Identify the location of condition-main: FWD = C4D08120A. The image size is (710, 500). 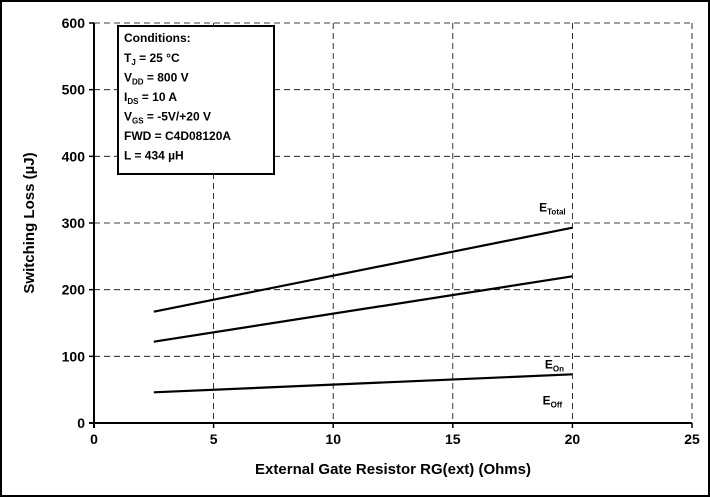
(177, 136).